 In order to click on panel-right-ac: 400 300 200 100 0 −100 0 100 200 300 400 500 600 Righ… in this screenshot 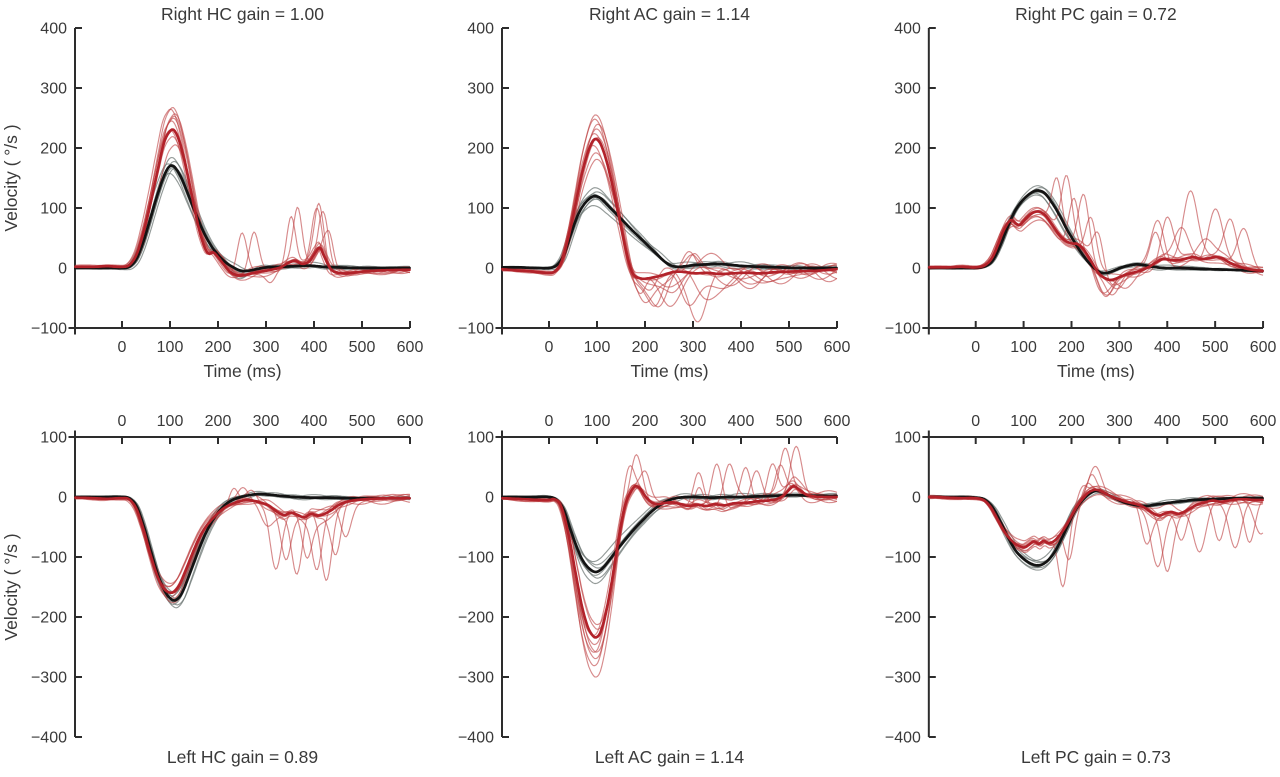, I will do `click(654, 192)`.